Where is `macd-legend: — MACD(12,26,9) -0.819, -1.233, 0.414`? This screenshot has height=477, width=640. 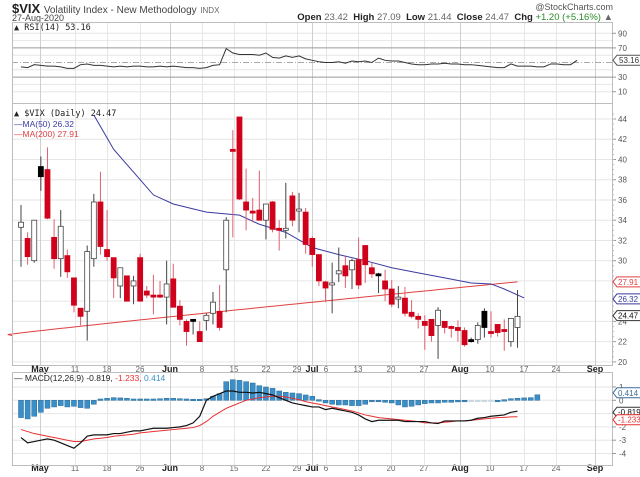 macd-legend: — MACD(12,26,9) -0.819, -1.233, 0.414 is located at coordinates (89, 378).